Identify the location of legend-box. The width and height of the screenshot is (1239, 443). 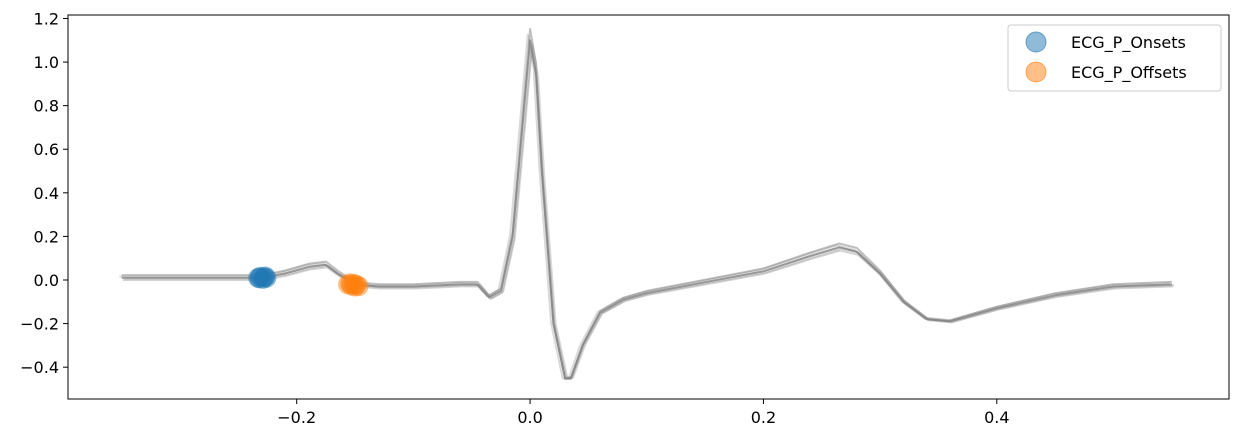
(1114, 58).